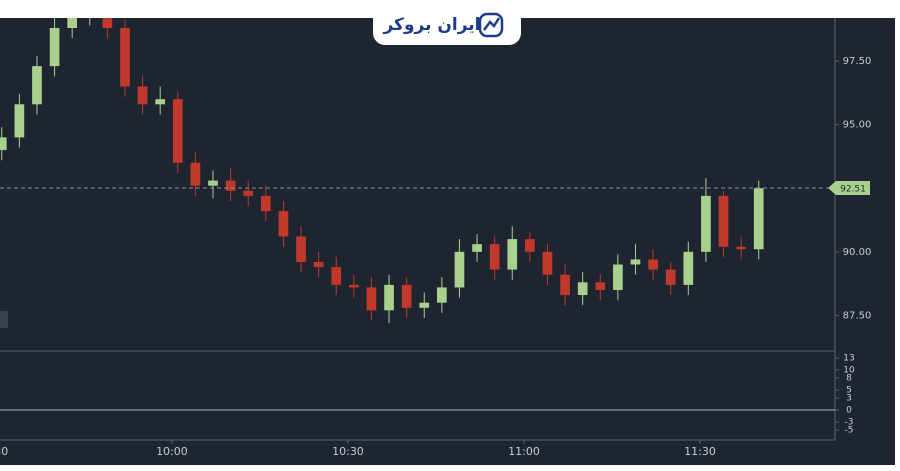  Describe the element at coordinates (450, 468) in the screenshot. I see `bottom-border` at that location.